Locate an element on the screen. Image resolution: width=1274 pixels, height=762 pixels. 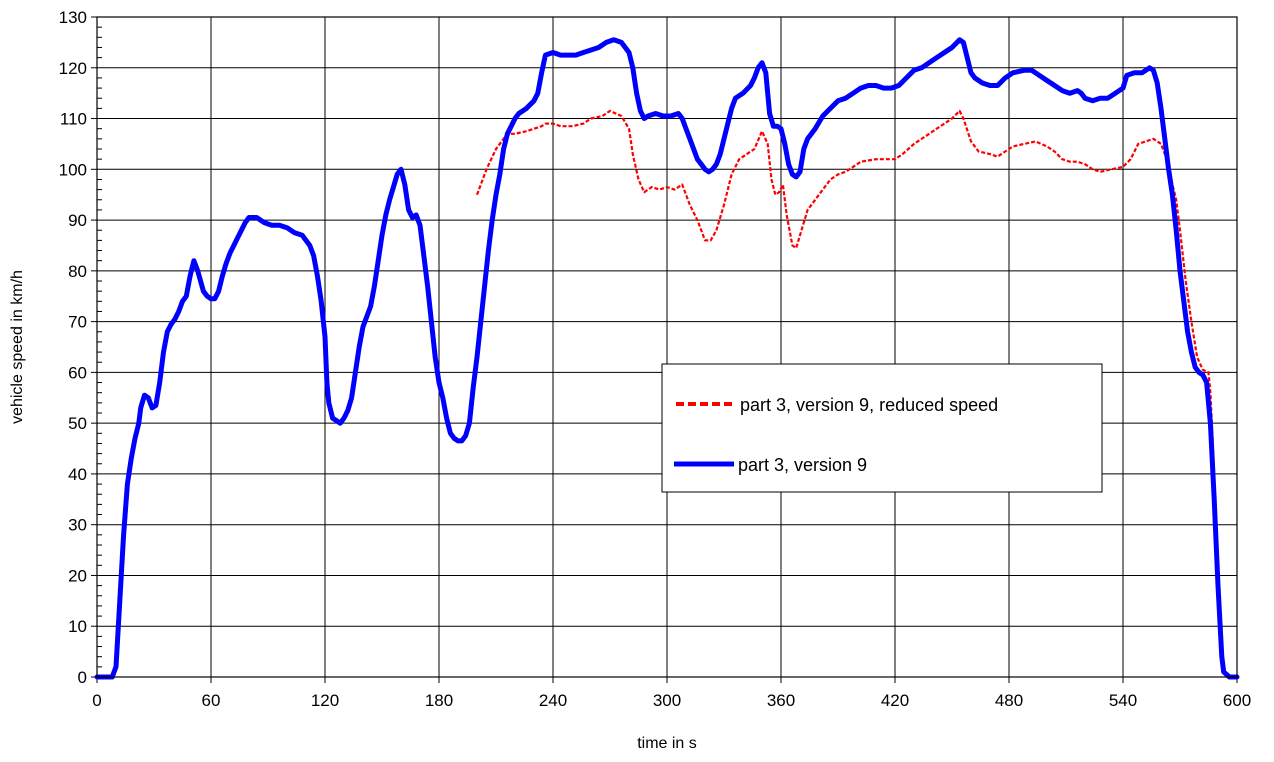
x-tick-labels: 0 60 120 180 240 300 360 420 480 540 600 is located at coordinates (671, 700).